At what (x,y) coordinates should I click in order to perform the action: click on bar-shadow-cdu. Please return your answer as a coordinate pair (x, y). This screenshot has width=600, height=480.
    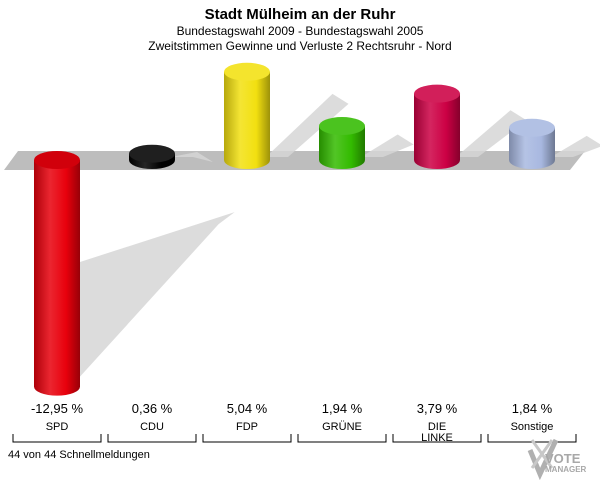
    Looking at the image, I should click on (192, 157).